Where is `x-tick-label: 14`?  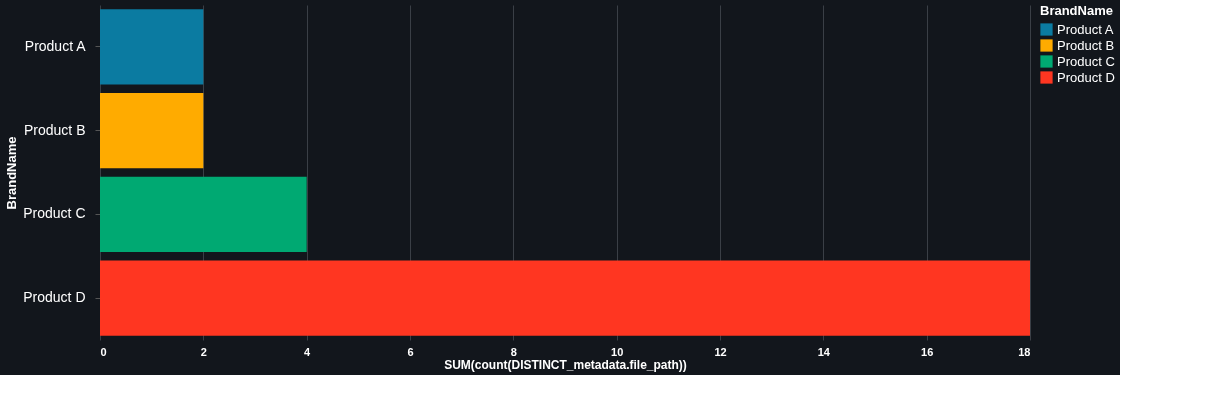 x-tick-label: 14 is located at coordinates (824, 351).